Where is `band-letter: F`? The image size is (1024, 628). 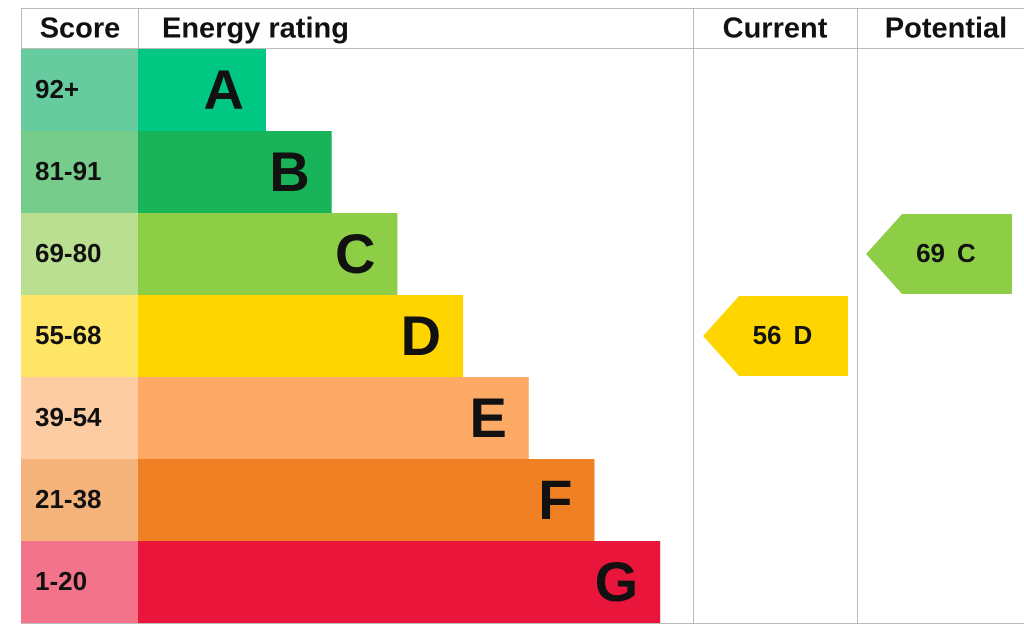 band-letter: F is located at coordinates (555, 499).